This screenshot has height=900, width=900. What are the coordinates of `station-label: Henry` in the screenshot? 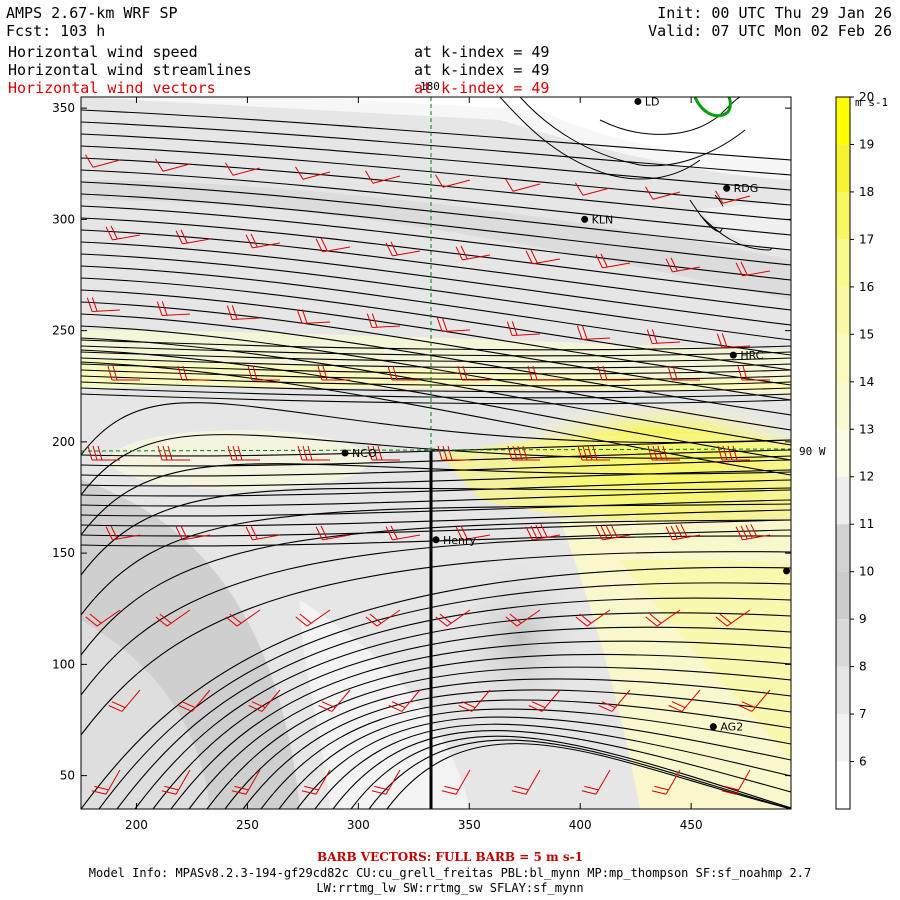 It's located at (460, 540).